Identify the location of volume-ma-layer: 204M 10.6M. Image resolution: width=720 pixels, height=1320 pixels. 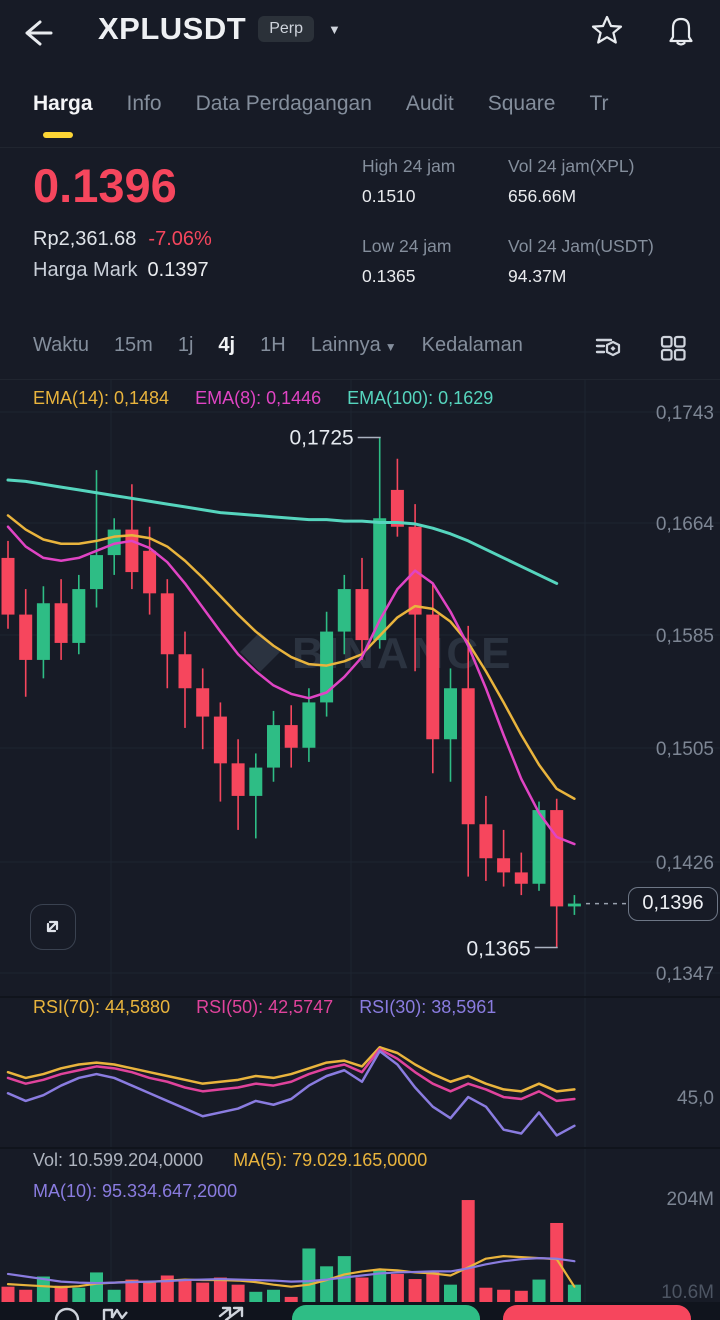
(360, 1245).